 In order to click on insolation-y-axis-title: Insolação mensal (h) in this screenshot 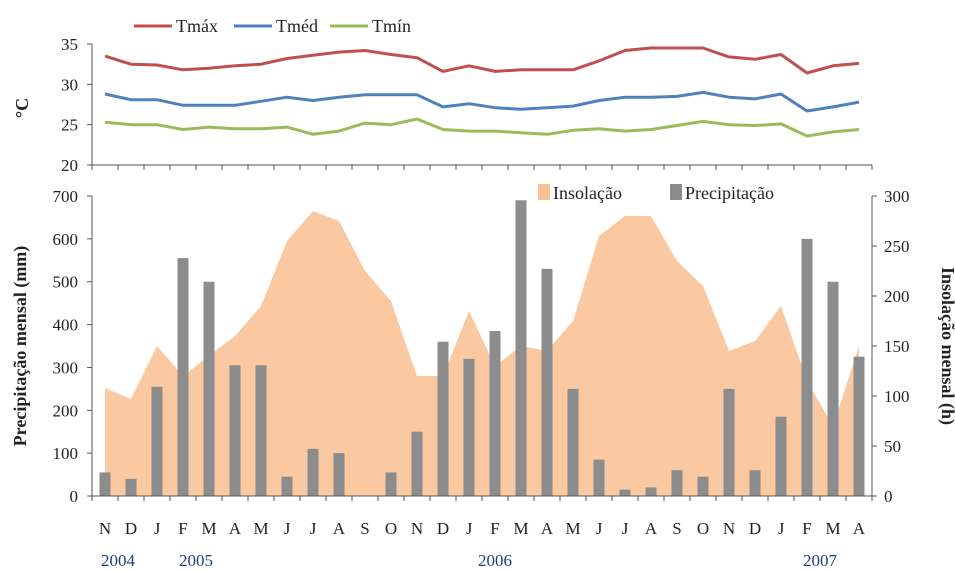, I will do `click(946, 346)`.